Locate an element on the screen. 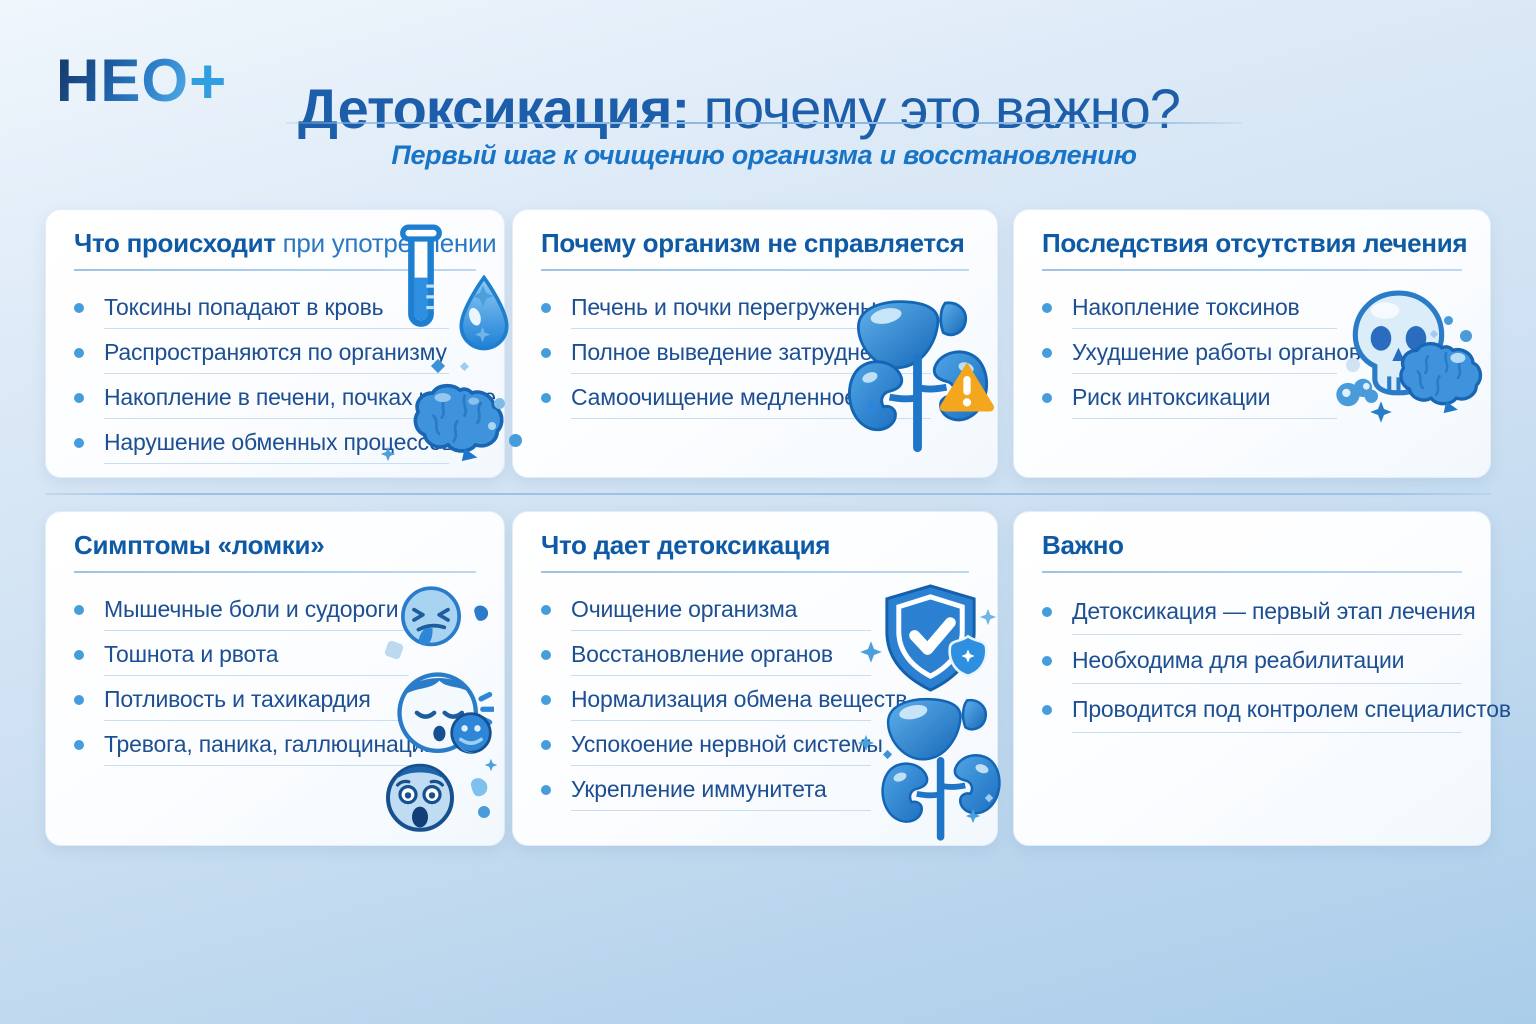 This screenshot has height=1024, width=1536. list-item: Риск интоксикации is located at coordinates (1252, 397).